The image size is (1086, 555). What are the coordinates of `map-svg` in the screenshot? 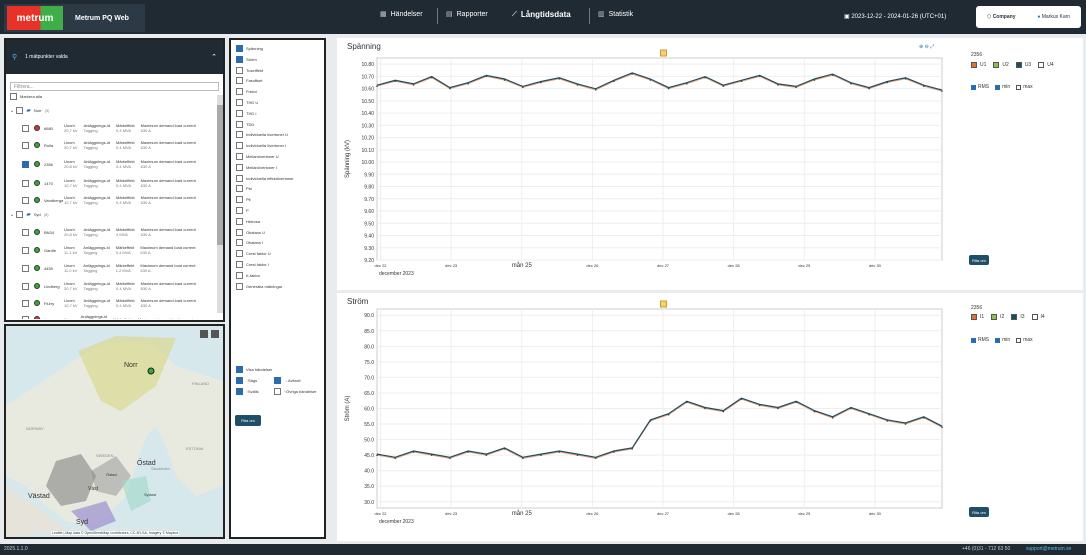 It's located at (114, 431).